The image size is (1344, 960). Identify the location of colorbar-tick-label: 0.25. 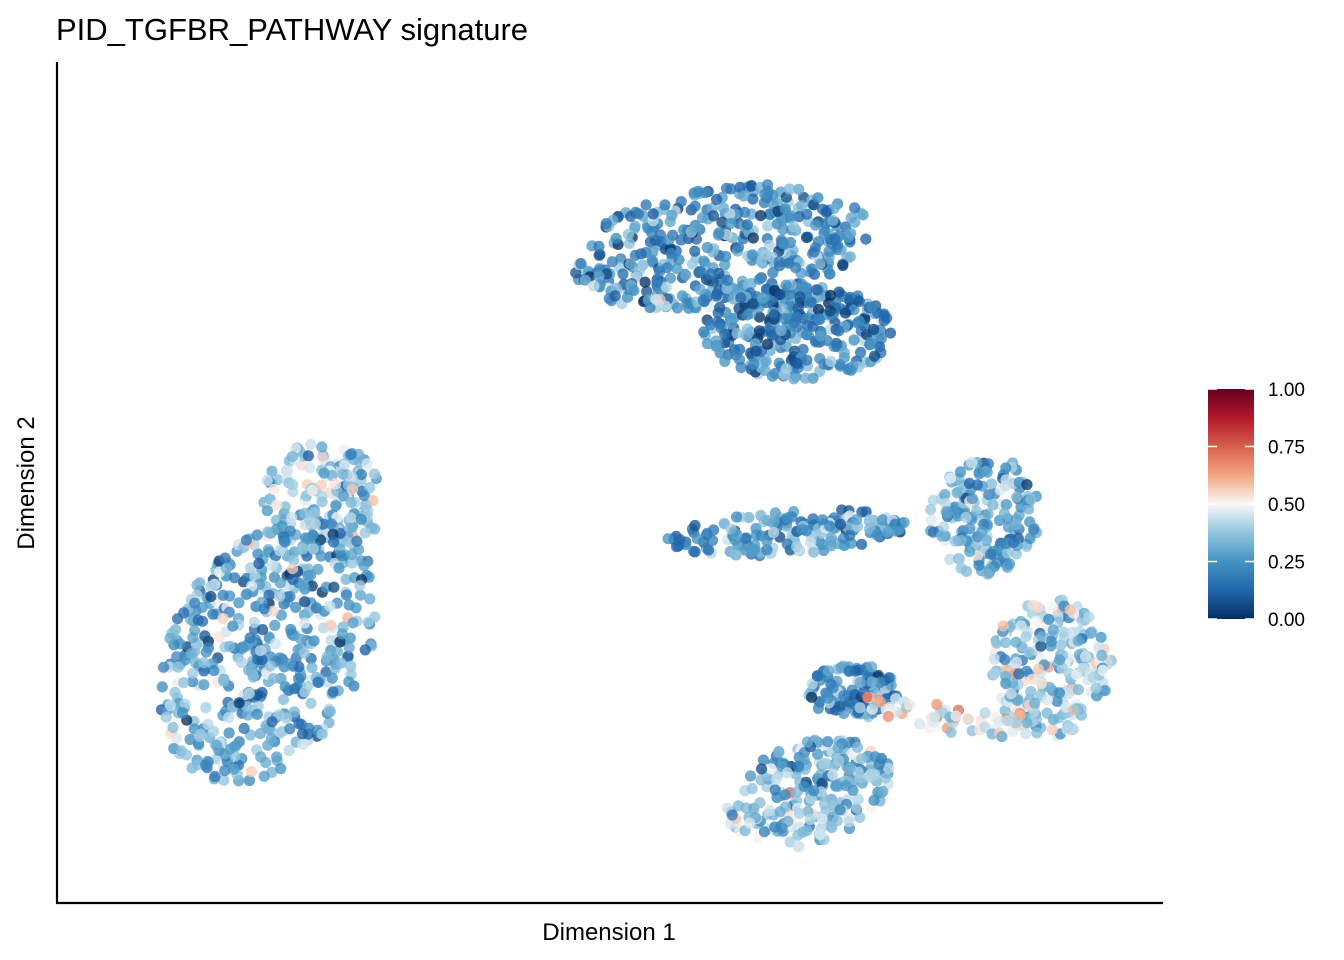
(1286, 563).